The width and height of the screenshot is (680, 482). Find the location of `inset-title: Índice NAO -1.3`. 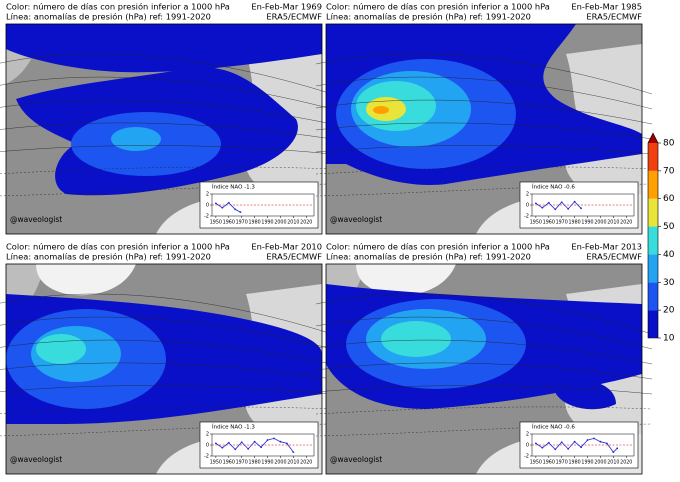

inset-title: Índice NAO -1.3 is located at coordinates (233, 427).